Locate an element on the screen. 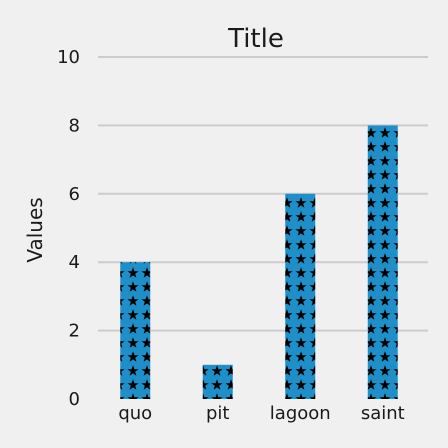 Image resolution: width=448 pixels, height=448 pixels. y-tick-label: 10 is located at coordinates (68, 57).